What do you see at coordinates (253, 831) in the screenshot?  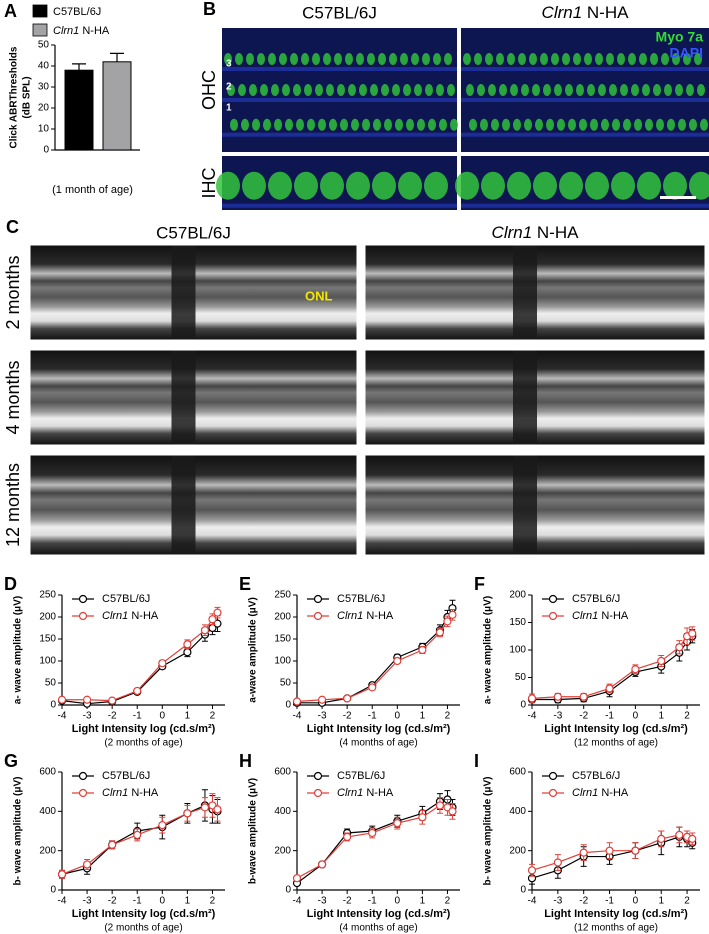 I see `y-axis-label: b-wave amplitude (μV)` at bounding box center [253, 831].